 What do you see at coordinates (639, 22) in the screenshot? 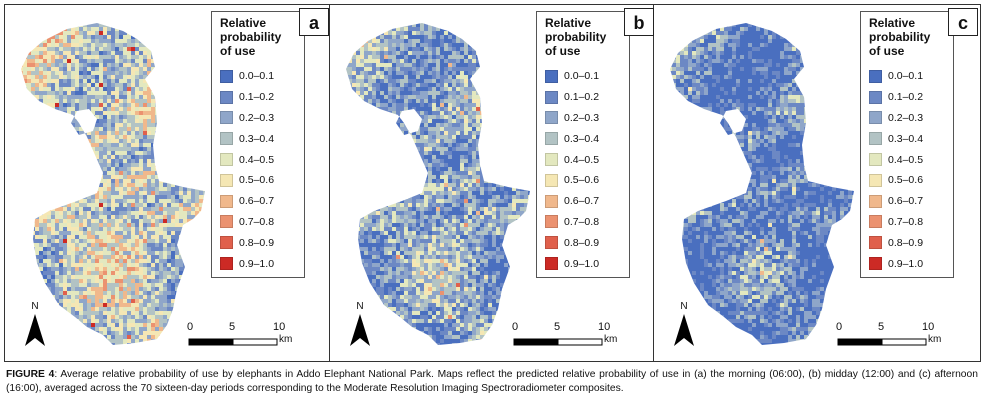
I see `panel-label: b` at bounding box center [639, 22].